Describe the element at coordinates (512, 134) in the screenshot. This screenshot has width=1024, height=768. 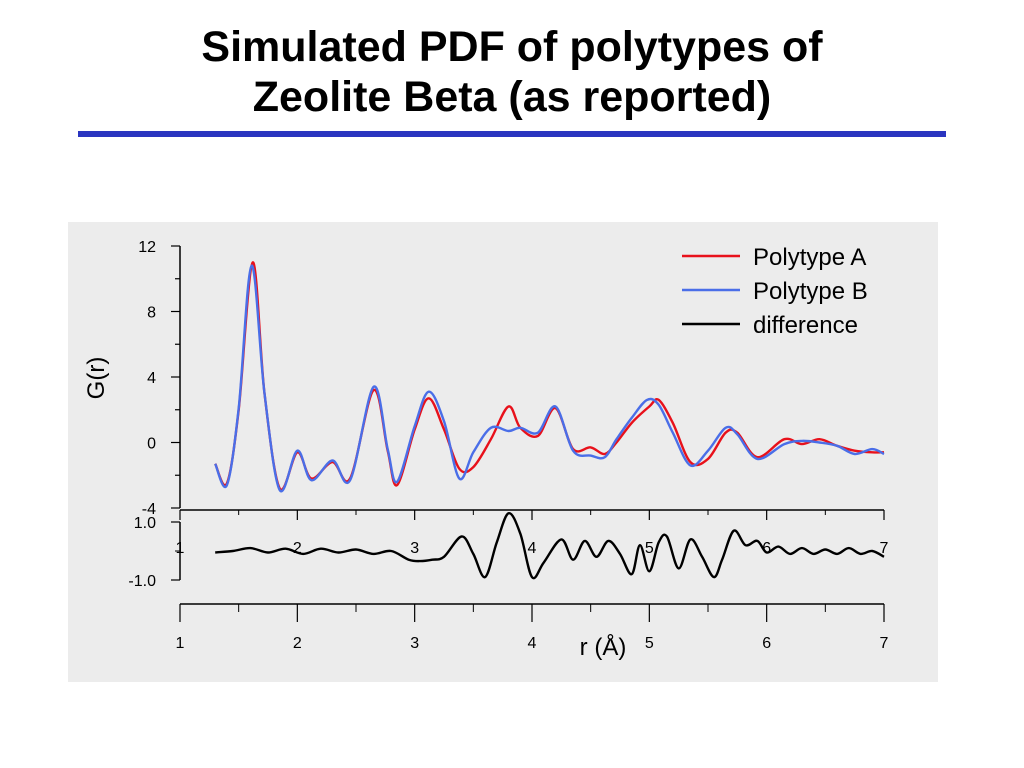
I see `title-underline` at that location.